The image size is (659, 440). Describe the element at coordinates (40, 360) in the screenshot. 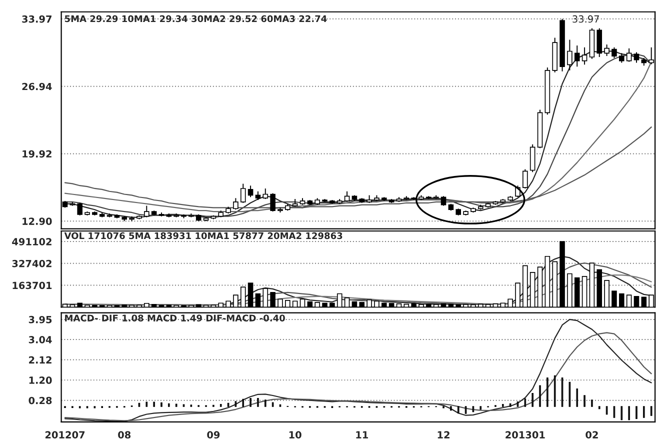

I see `y-tick-label: 2.12` at that location.